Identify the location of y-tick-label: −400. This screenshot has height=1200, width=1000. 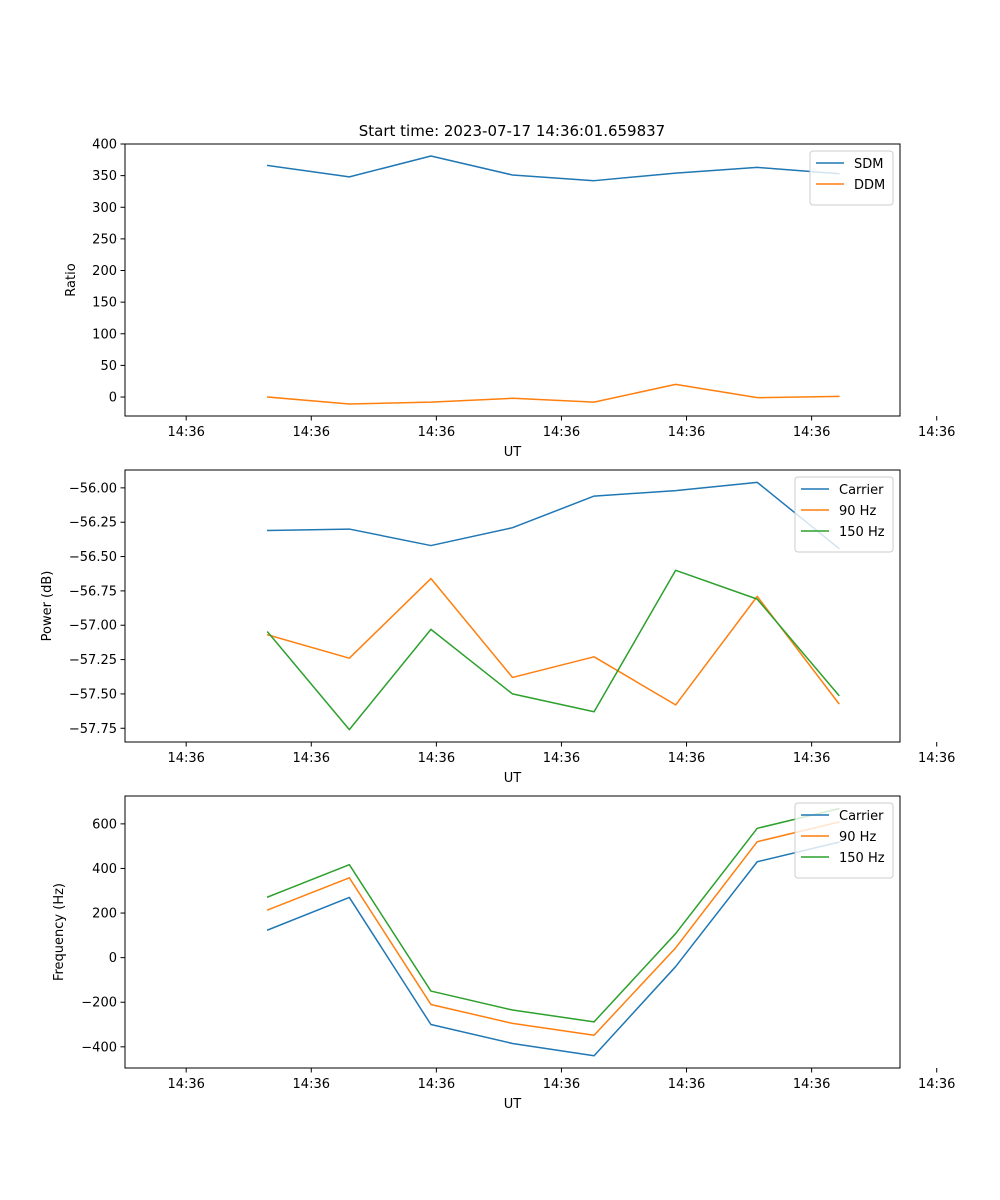
(99, 1047).